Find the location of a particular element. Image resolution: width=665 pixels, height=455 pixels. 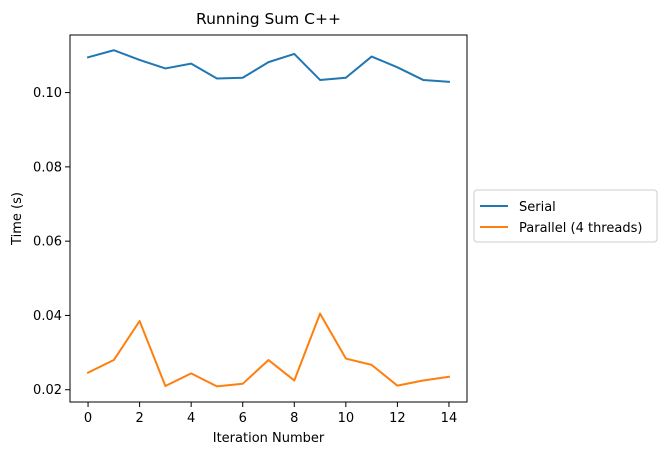

x-tick-label: 0 is located at coordinates (88, 418).